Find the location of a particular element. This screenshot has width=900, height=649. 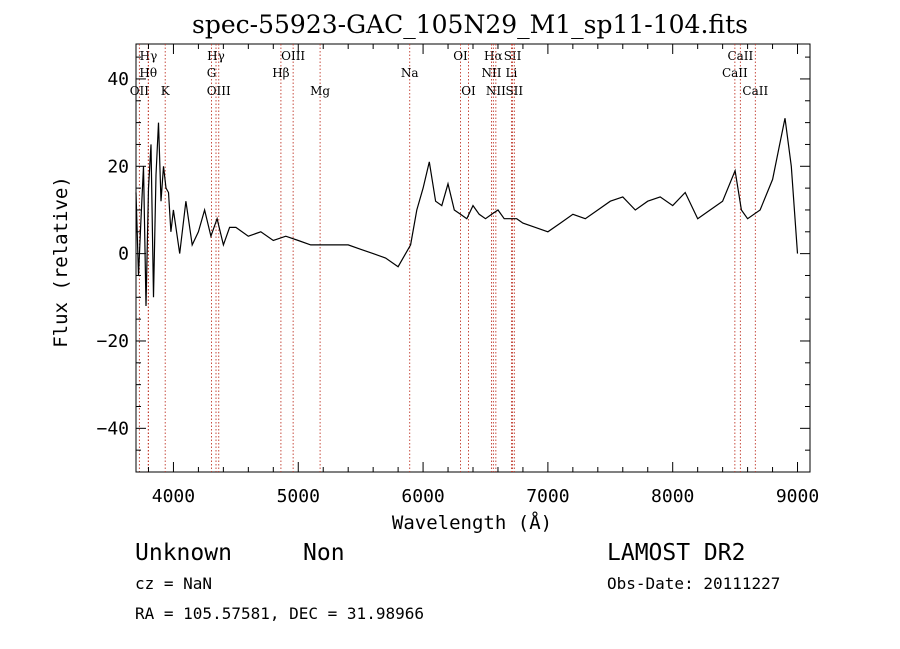

obs-date-label: Obs-Date: 20111227 is located at coordinates (693, 583).